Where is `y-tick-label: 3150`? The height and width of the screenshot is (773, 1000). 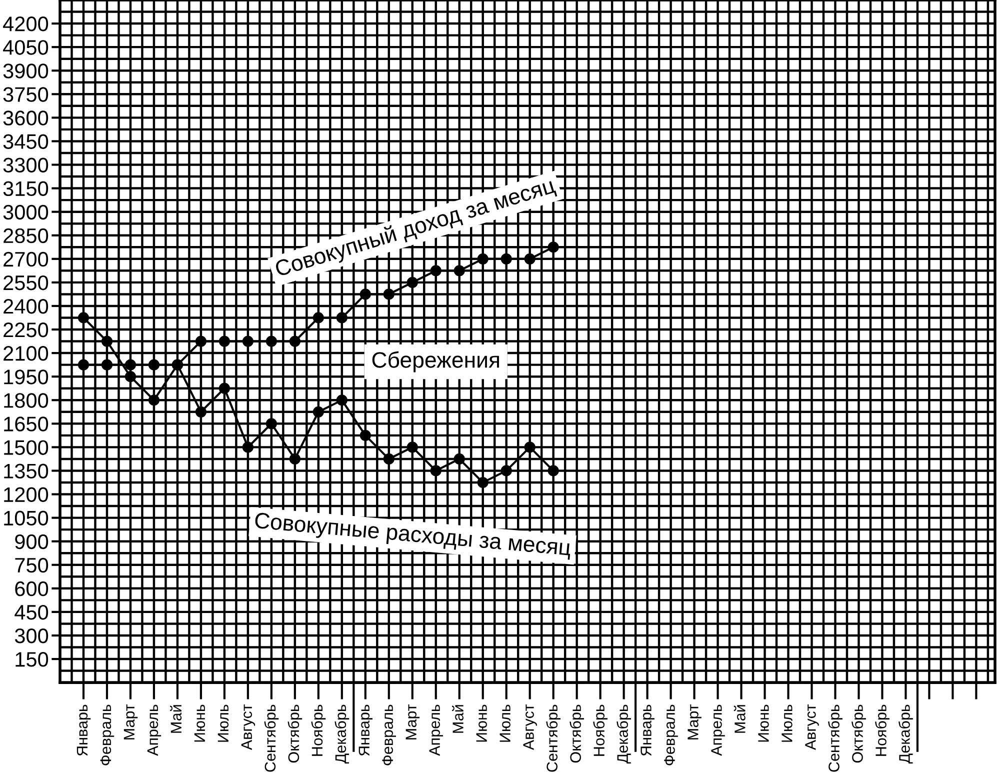 y-tick-label: 3150 is located at coordinates (25, 188).